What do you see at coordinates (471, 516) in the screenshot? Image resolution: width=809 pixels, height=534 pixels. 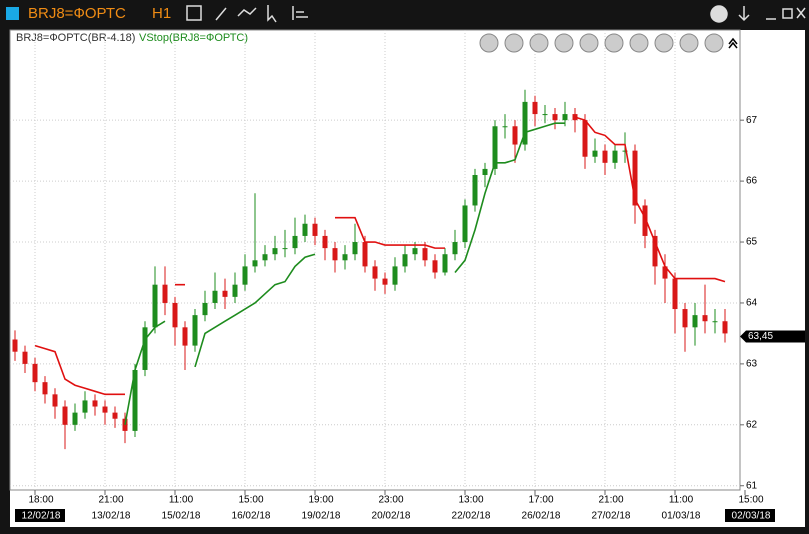 I see `x-date-label: 22/02/18` at bounding box center [471, 516].